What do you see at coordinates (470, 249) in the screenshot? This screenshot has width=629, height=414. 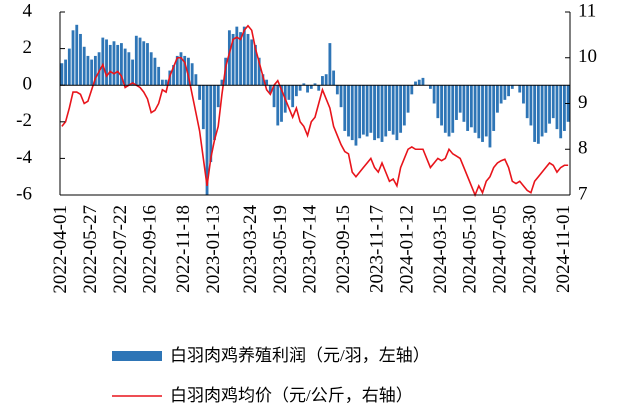 I see `x-tick-label: 2024-05-10` at bounding box center [470, 249].